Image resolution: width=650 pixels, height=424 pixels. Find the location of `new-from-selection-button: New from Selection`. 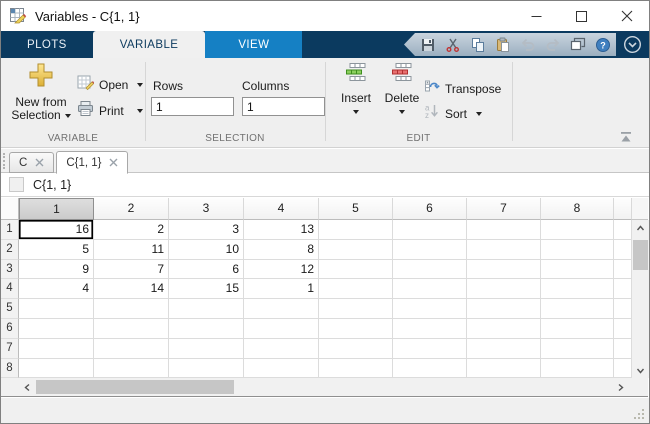

new-from-selection-button: New from Selection is located at coordinates (41, 92).